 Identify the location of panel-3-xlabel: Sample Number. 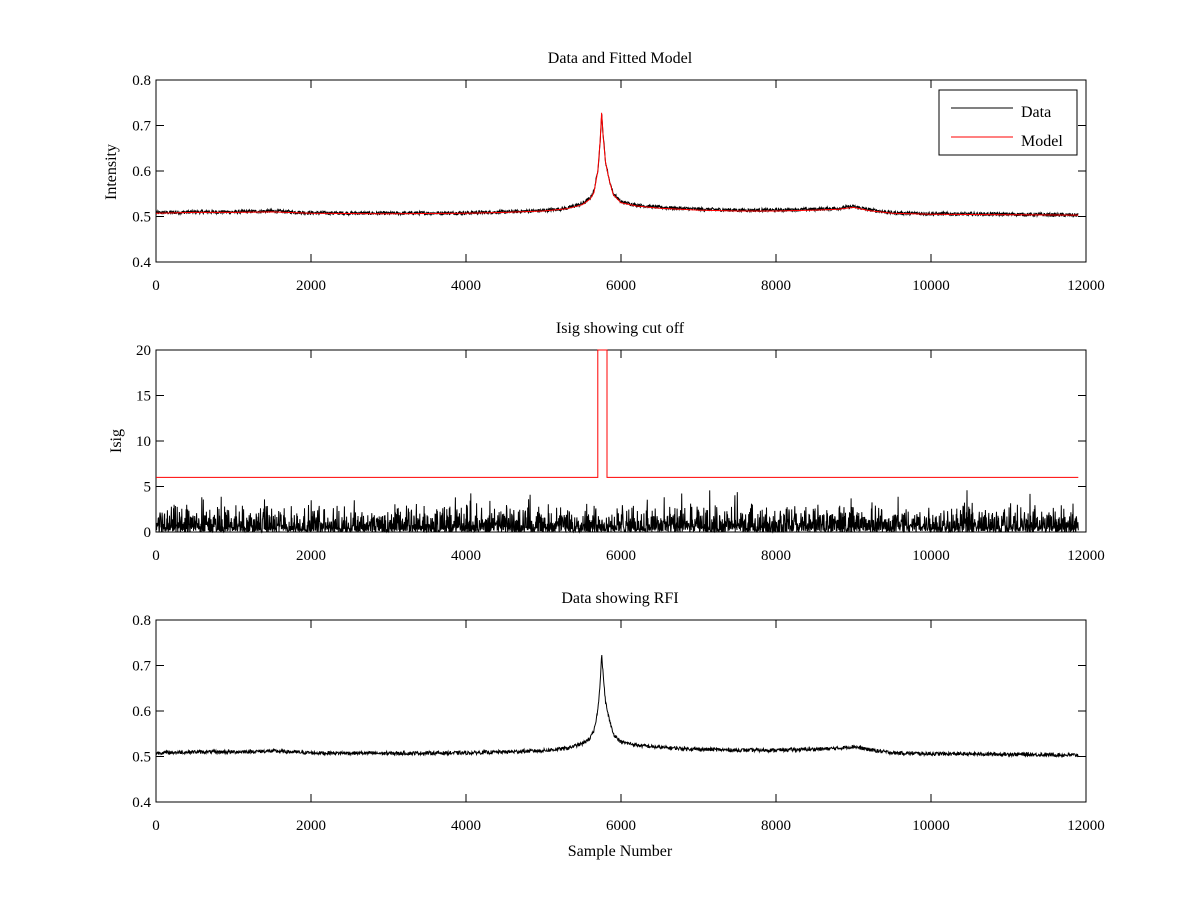
(620, 851).